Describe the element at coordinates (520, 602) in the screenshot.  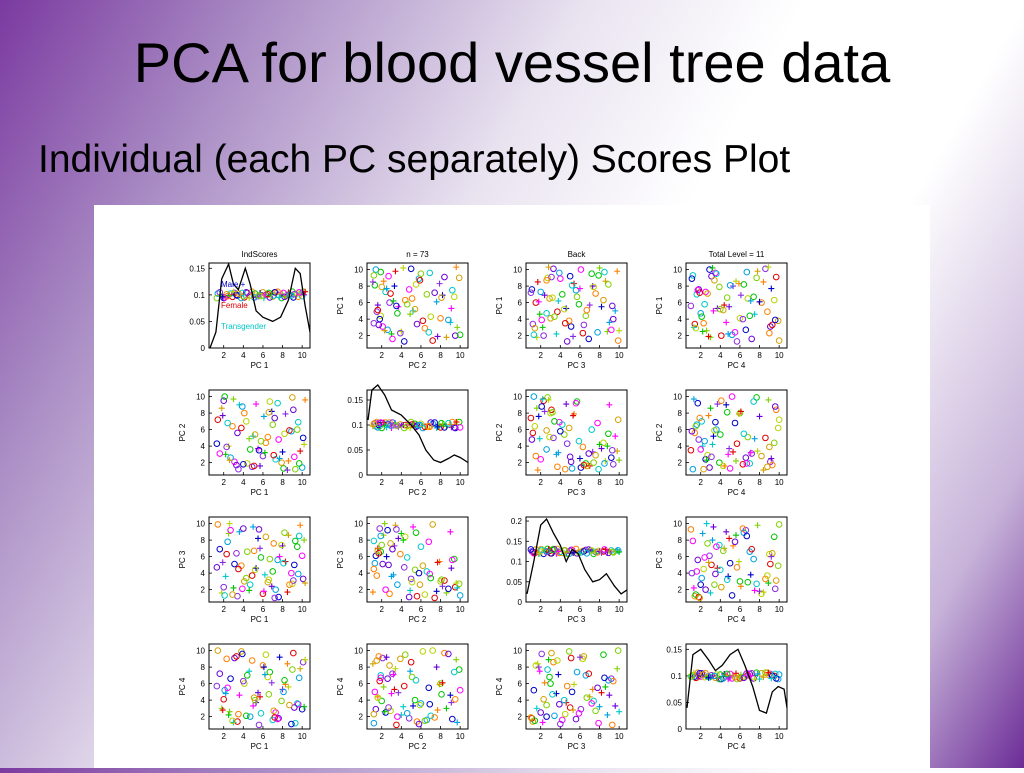
I see `y-tick-label: 0` at that location.